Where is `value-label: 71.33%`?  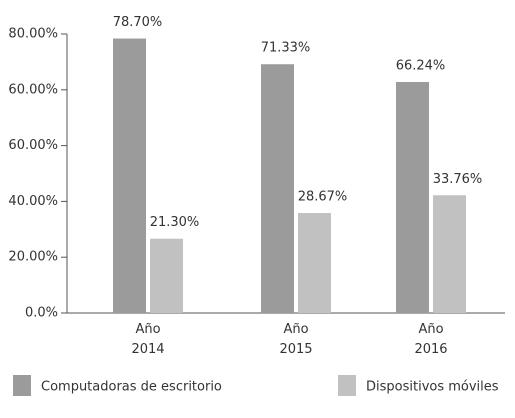
value-label: 71.33% is located at coordinates (286, 48).